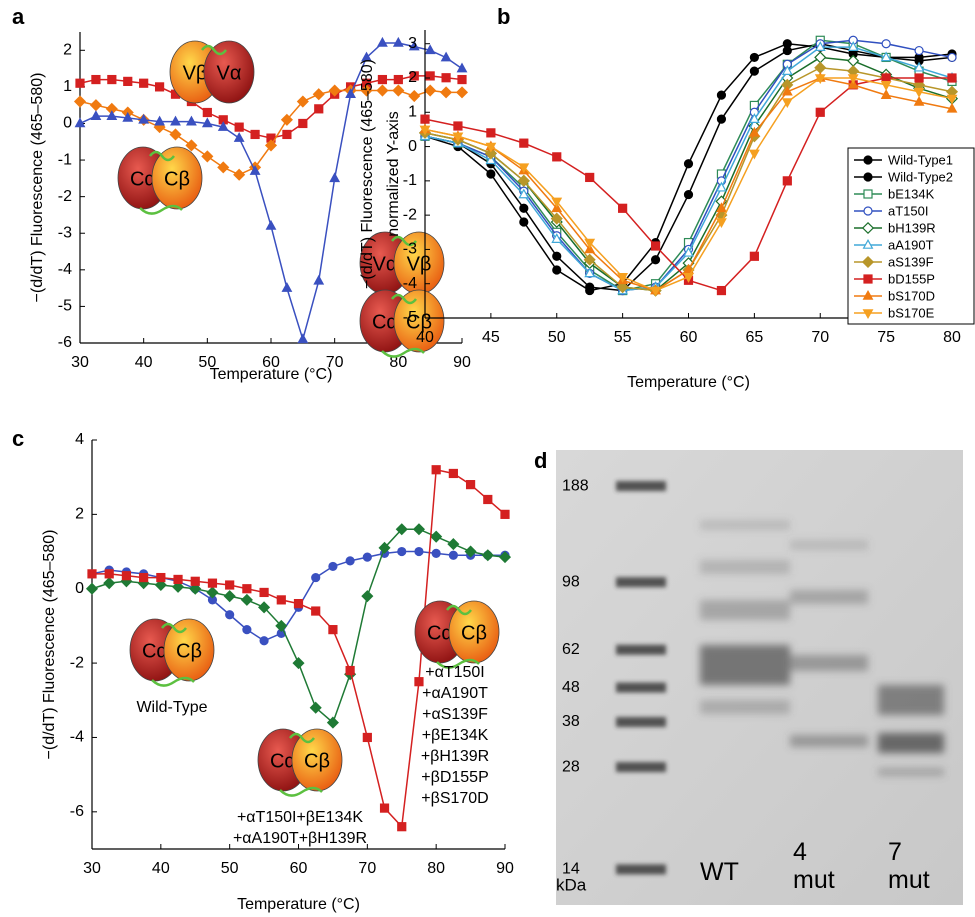 This screenshot has height=917, width=975. Describe the element at coordinates (911, 193) in the screenshot. I see `legend-label: bE134K` at that location.